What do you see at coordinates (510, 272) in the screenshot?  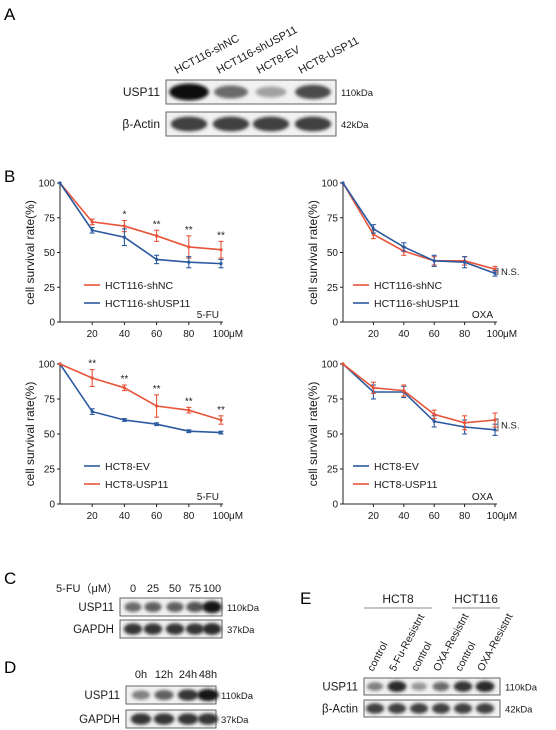 I see `ns-label: N.S.` at bounding box center [510, 272].